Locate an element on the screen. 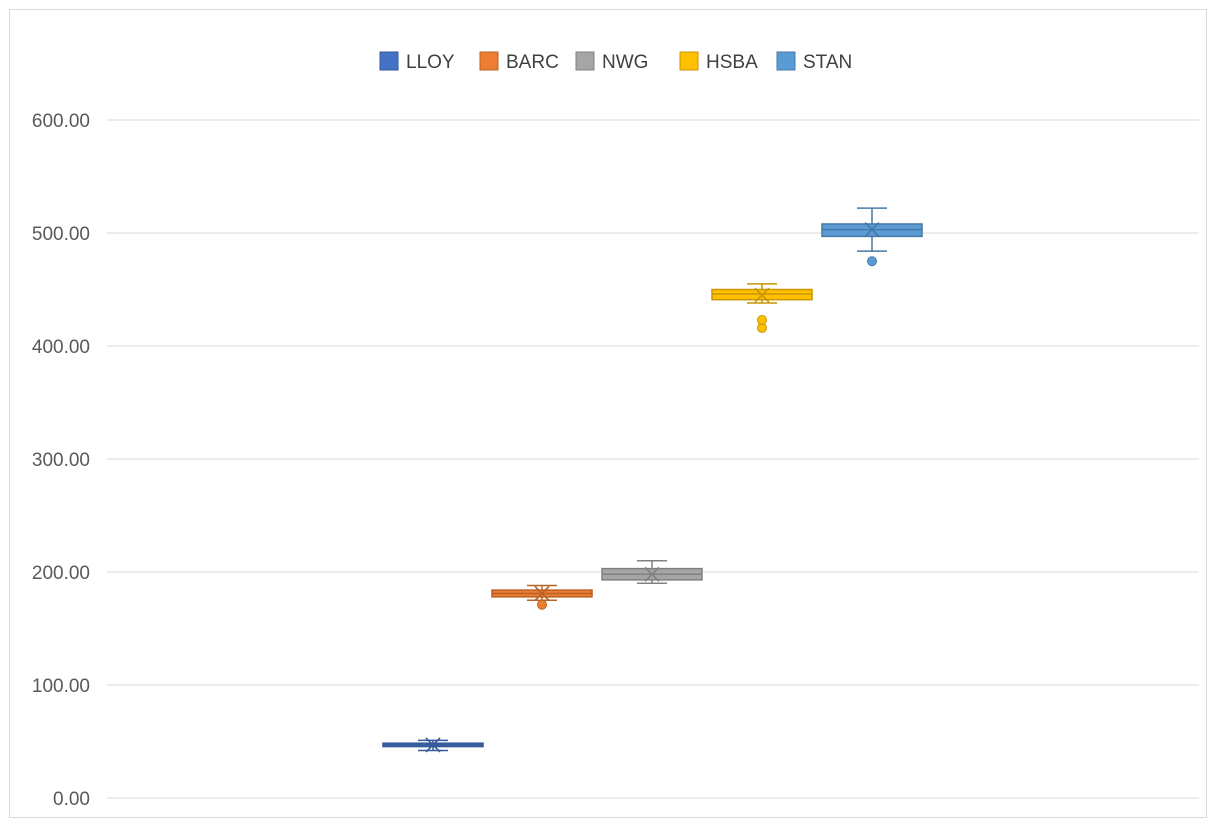 This screenshot has height=819, width=1208. y-tick-label: 0.00 is located at coordinates (71, 799).